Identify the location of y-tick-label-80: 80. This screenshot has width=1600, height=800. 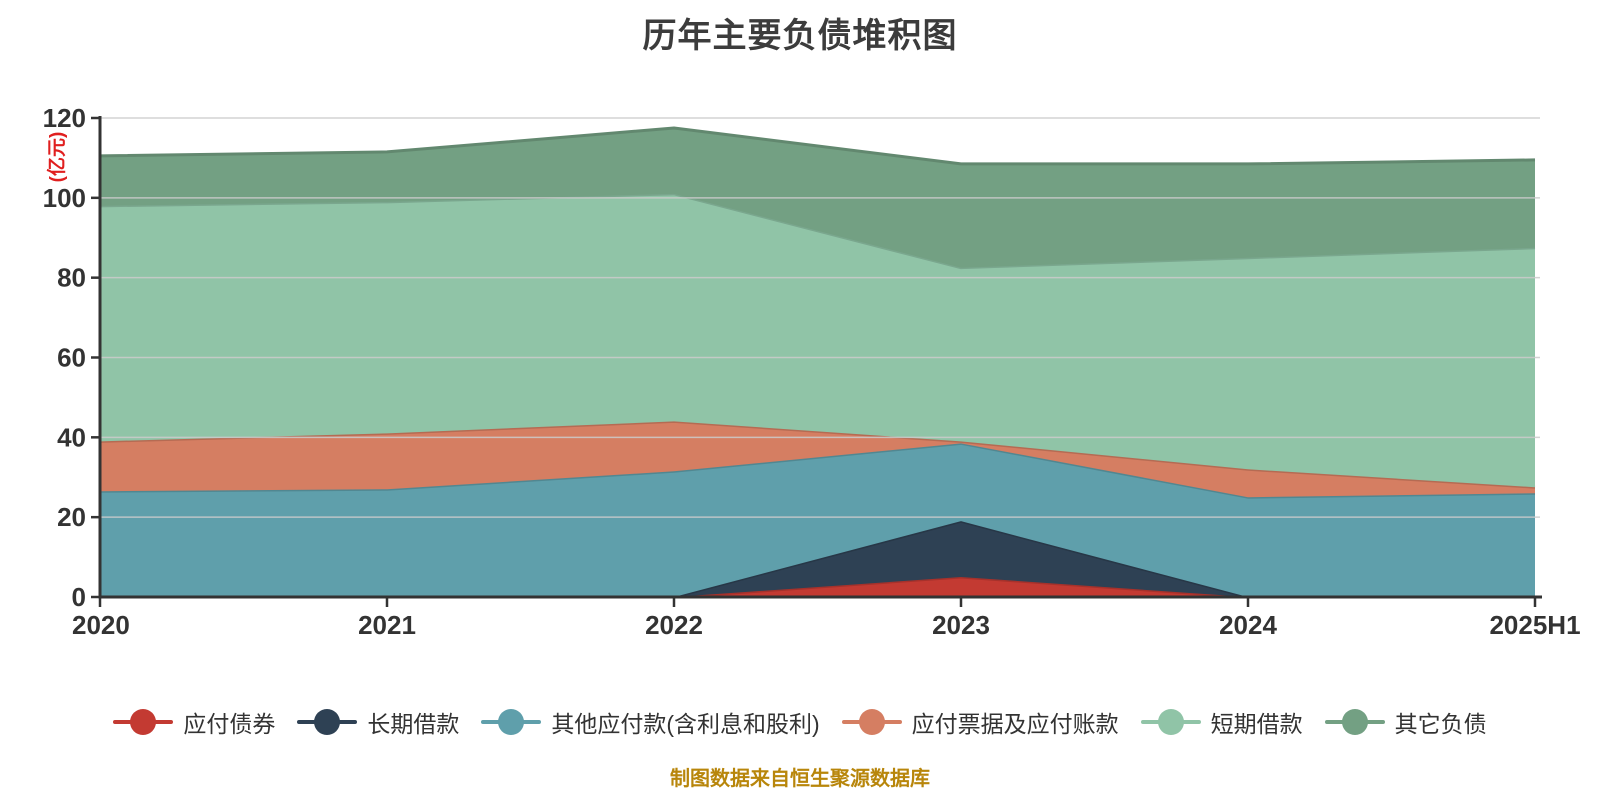
(71, 278).